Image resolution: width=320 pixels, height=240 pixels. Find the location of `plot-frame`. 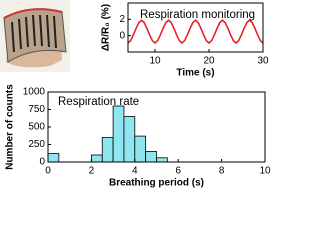

plot-frame is located at coordinates (195, 27).